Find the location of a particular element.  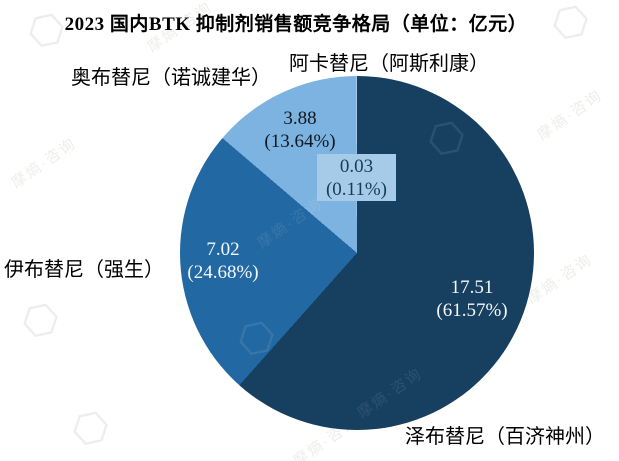

slice-value-label-ibrutinib: 7.02 (24.68%) is located at coordinates (223, 261).